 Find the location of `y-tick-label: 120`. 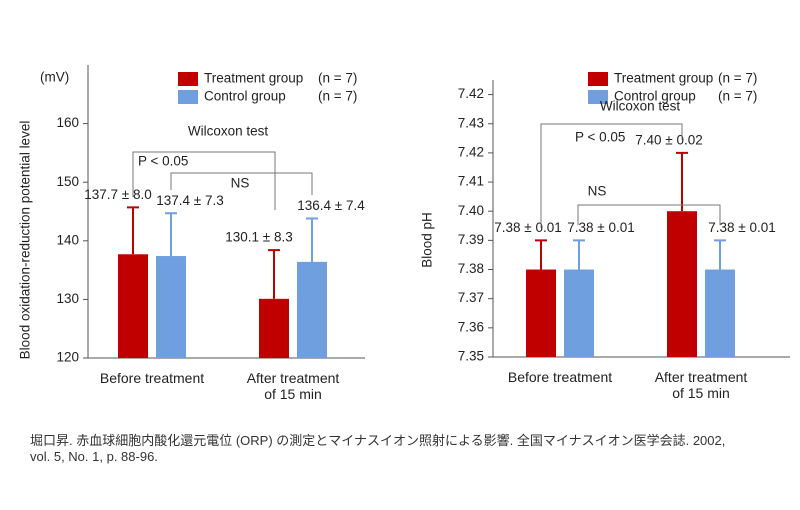

y-tick-label: 120 is located at coordinates (67, 357).